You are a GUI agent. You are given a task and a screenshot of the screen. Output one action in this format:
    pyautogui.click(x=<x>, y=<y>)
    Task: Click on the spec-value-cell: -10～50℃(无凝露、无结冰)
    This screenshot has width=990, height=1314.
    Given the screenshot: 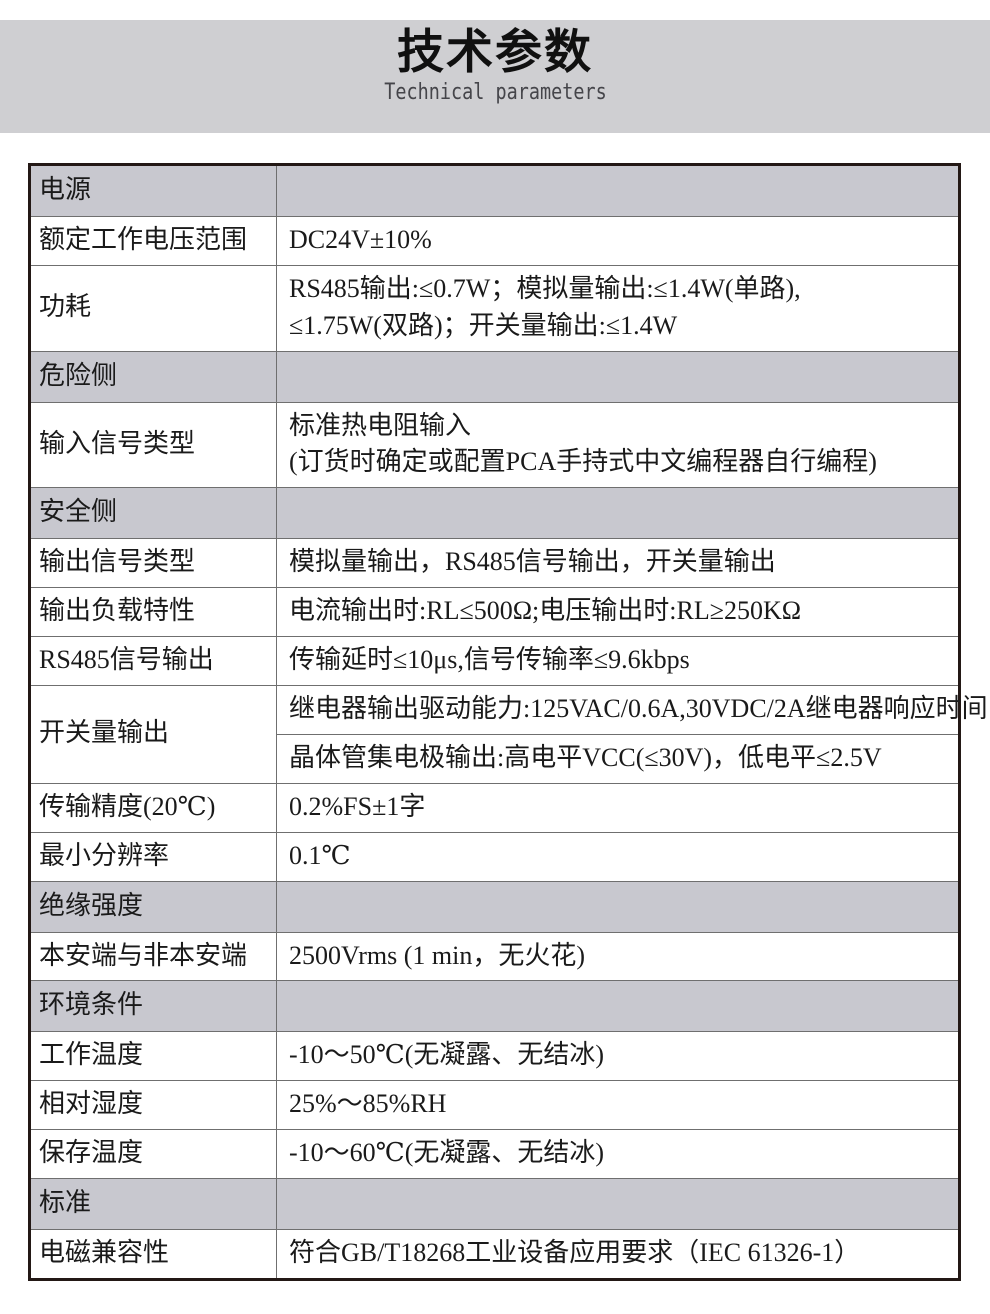 What is the action you would take?
    pyautogui.click(x=618, y=1056)
    